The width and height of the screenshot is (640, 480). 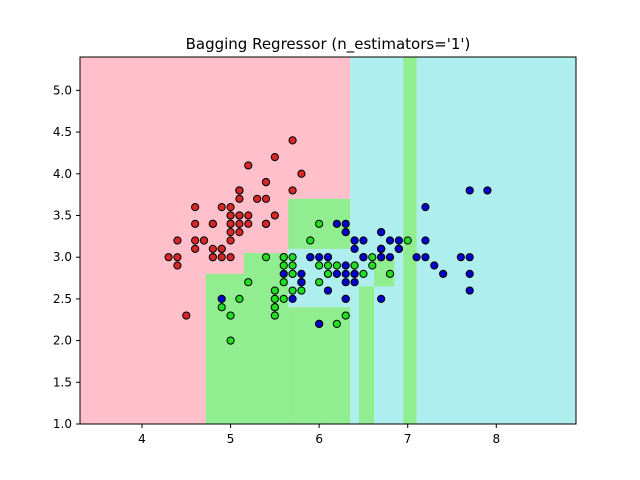 What do you see at coordinates (62, 90) in the screenshot?
I see `y-tick-label: 5.0` at bounding box center [62, 90].